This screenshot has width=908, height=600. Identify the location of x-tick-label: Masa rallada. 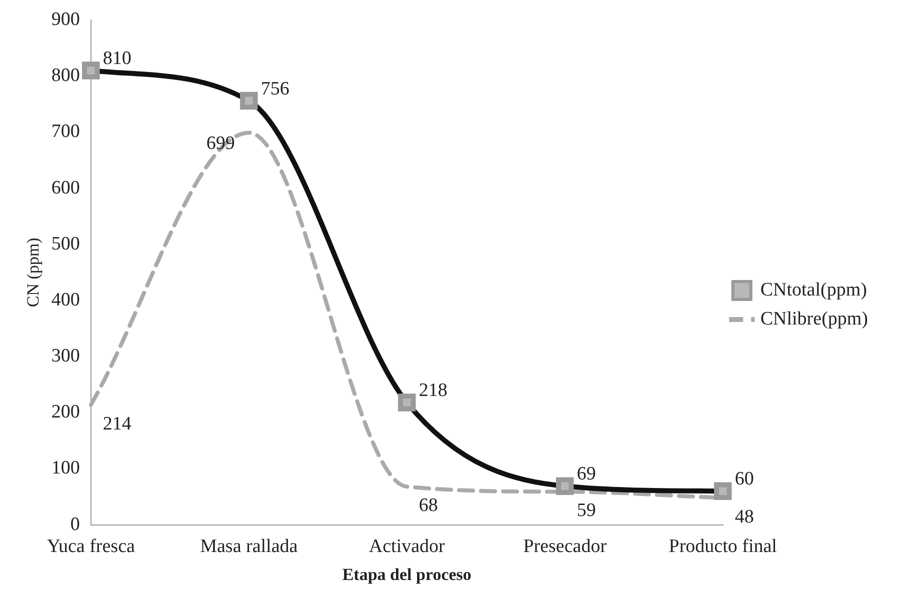
(249, 547).